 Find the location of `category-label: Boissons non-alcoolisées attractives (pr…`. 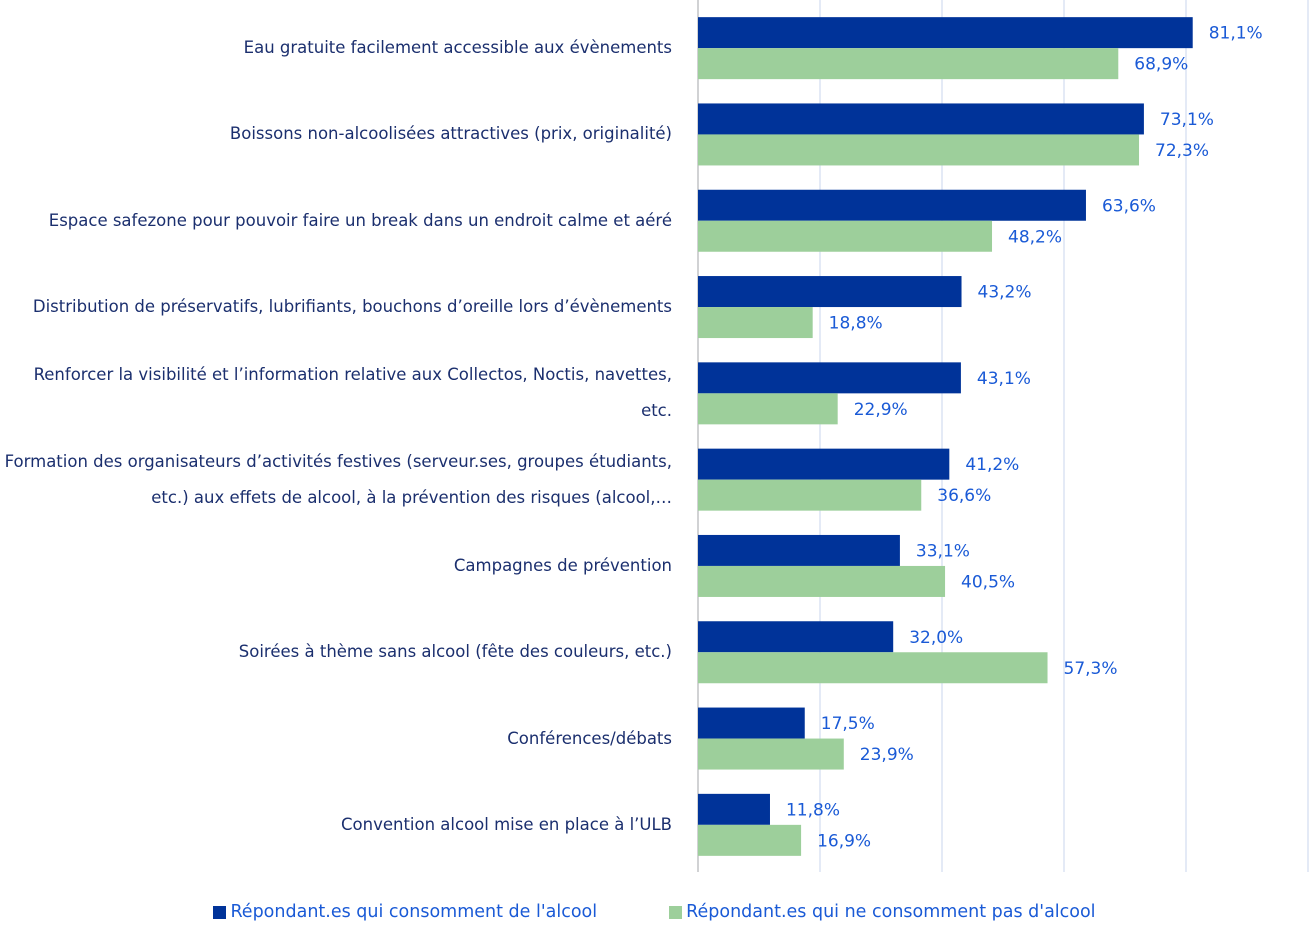

category-label: Boissons non-alcoolisées attractives (pr… is located at coordinates (450, 134).